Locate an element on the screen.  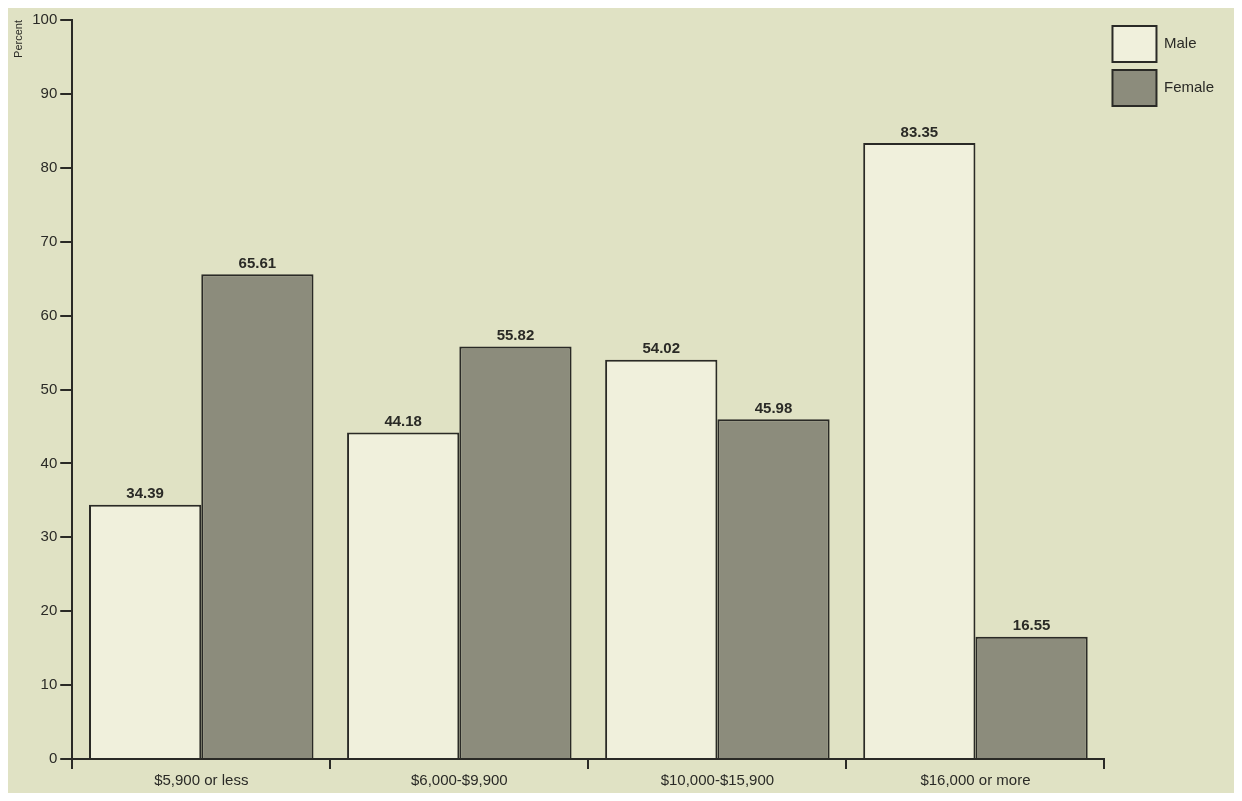
y-tick-label: 20 is located at coordinates (49, 610).